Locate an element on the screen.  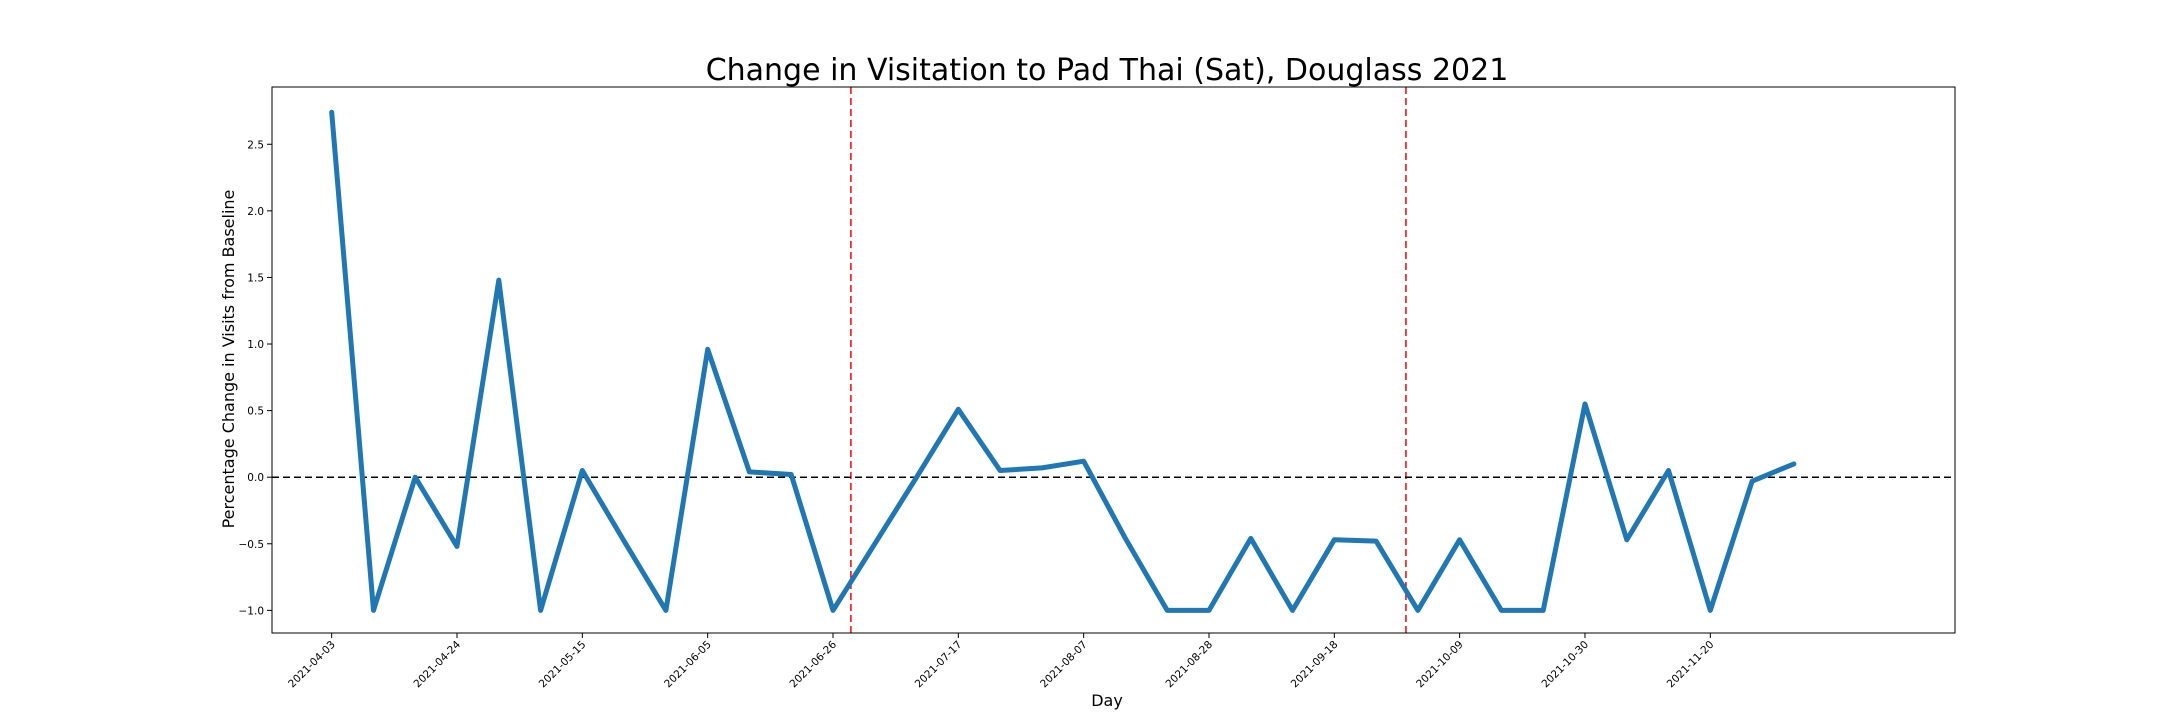
x-tick-label: 2021-08-07 is located at coordinates (1064, 665).